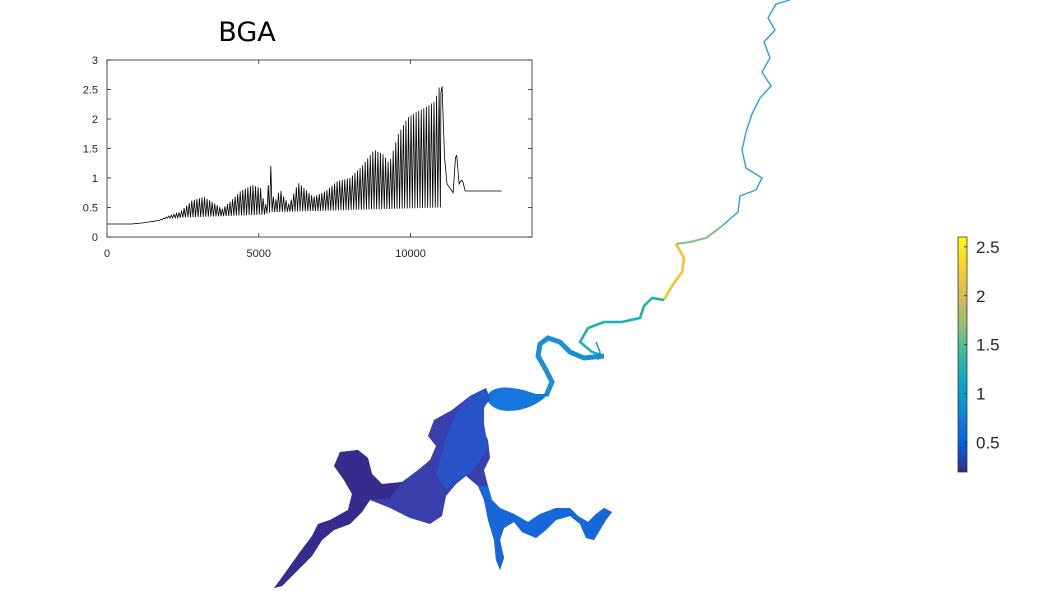 The width and height of the screenshot is (1063, 591). I want to click on y-tick-label: 3, so click(95, 61).